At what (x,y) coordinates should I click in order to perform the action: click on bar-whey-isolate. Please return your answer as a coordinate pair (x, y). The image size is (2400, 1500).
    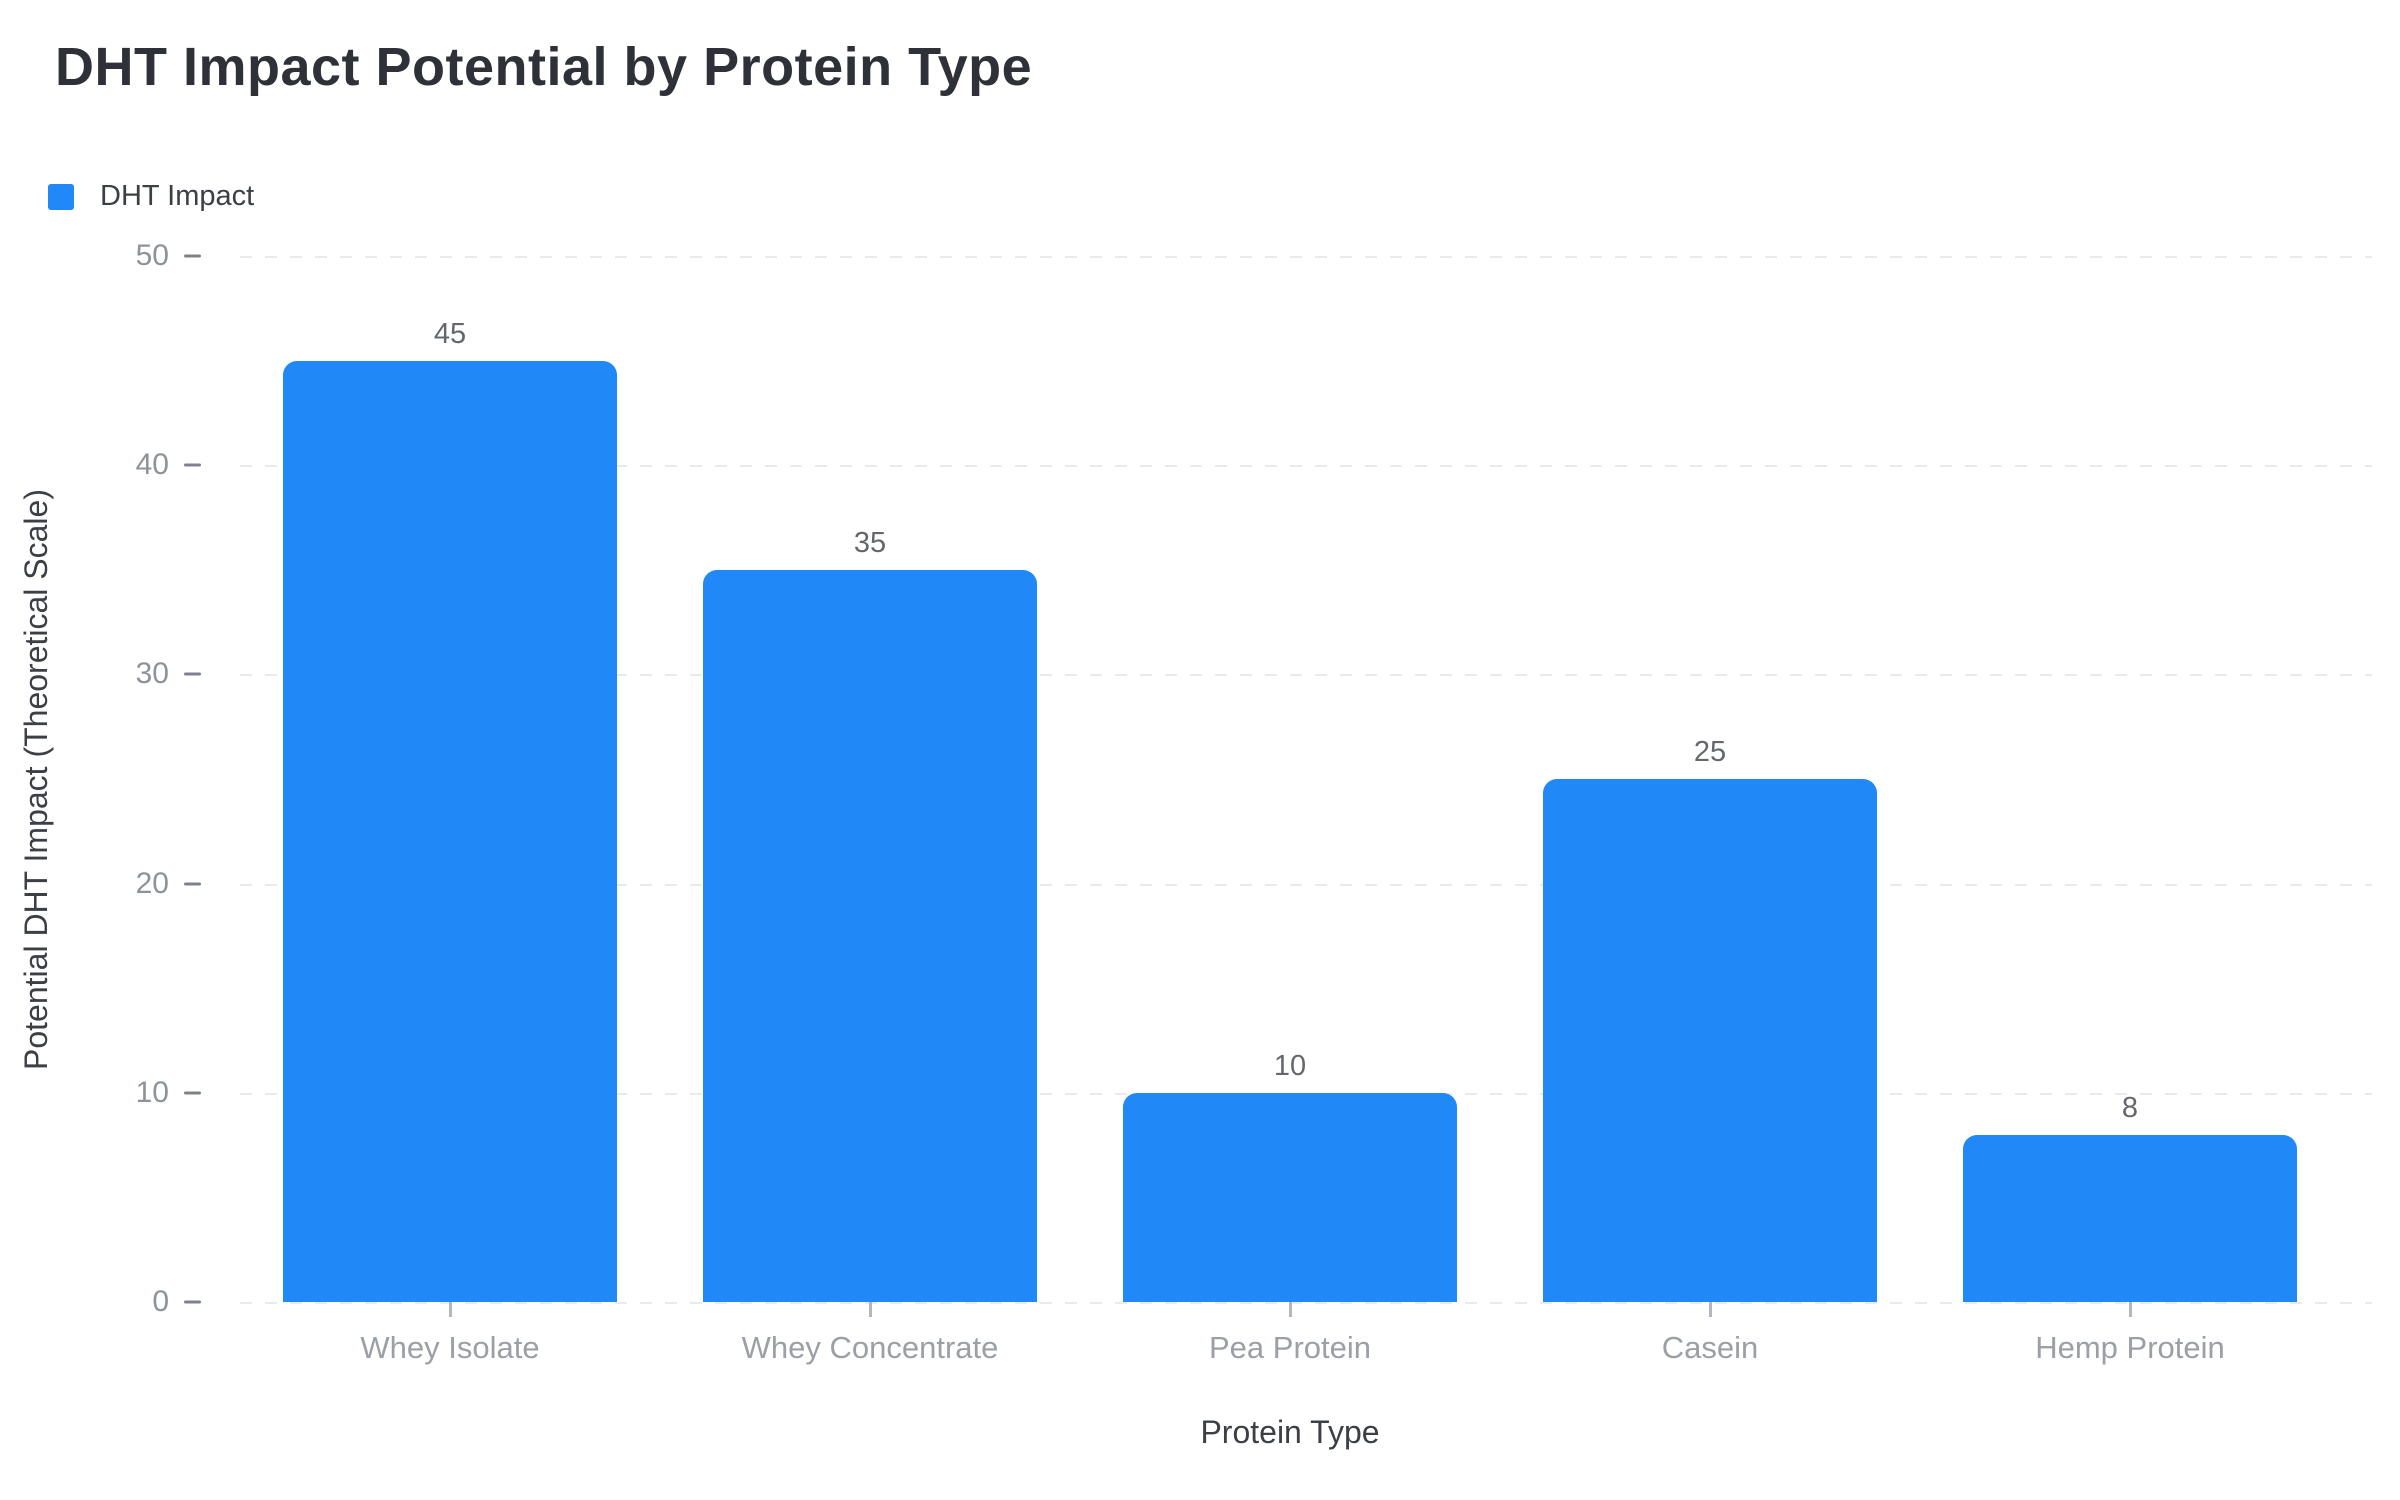
    Looking at the image, I should click on (450, 831).